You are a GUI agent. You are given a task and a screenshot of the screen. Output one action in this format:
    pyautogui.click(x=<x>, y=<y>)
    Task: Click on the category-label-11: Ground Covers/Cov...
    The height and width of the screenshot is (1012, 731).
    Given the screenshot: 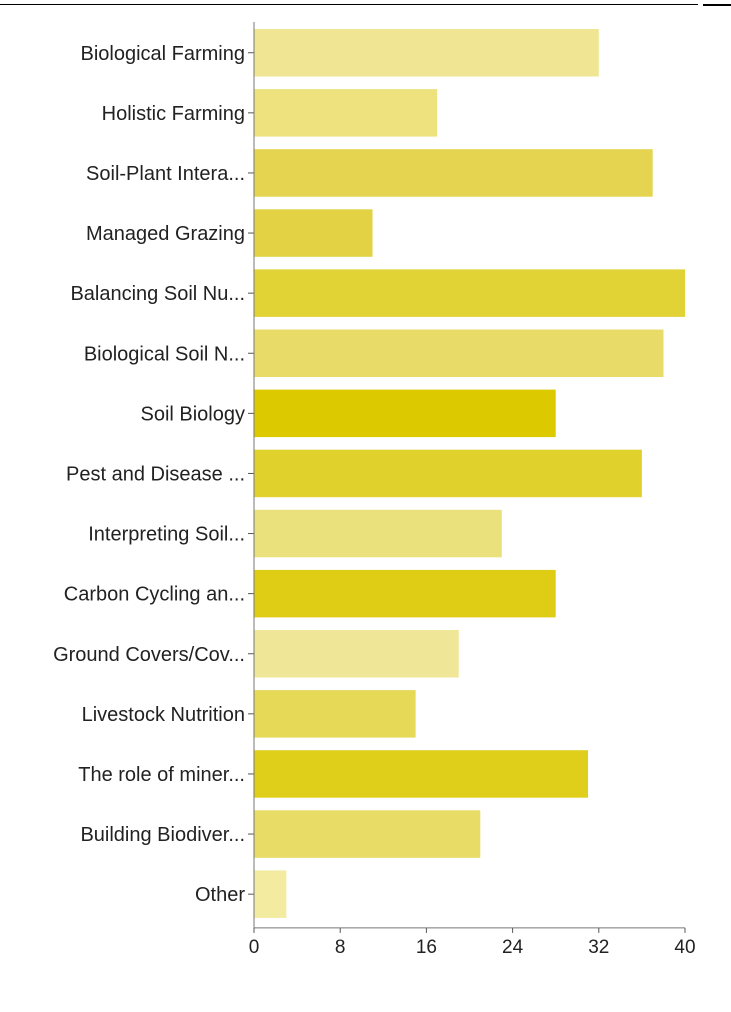 What is the action you would take?
    pyautogui.click(x=149, y=655)
    